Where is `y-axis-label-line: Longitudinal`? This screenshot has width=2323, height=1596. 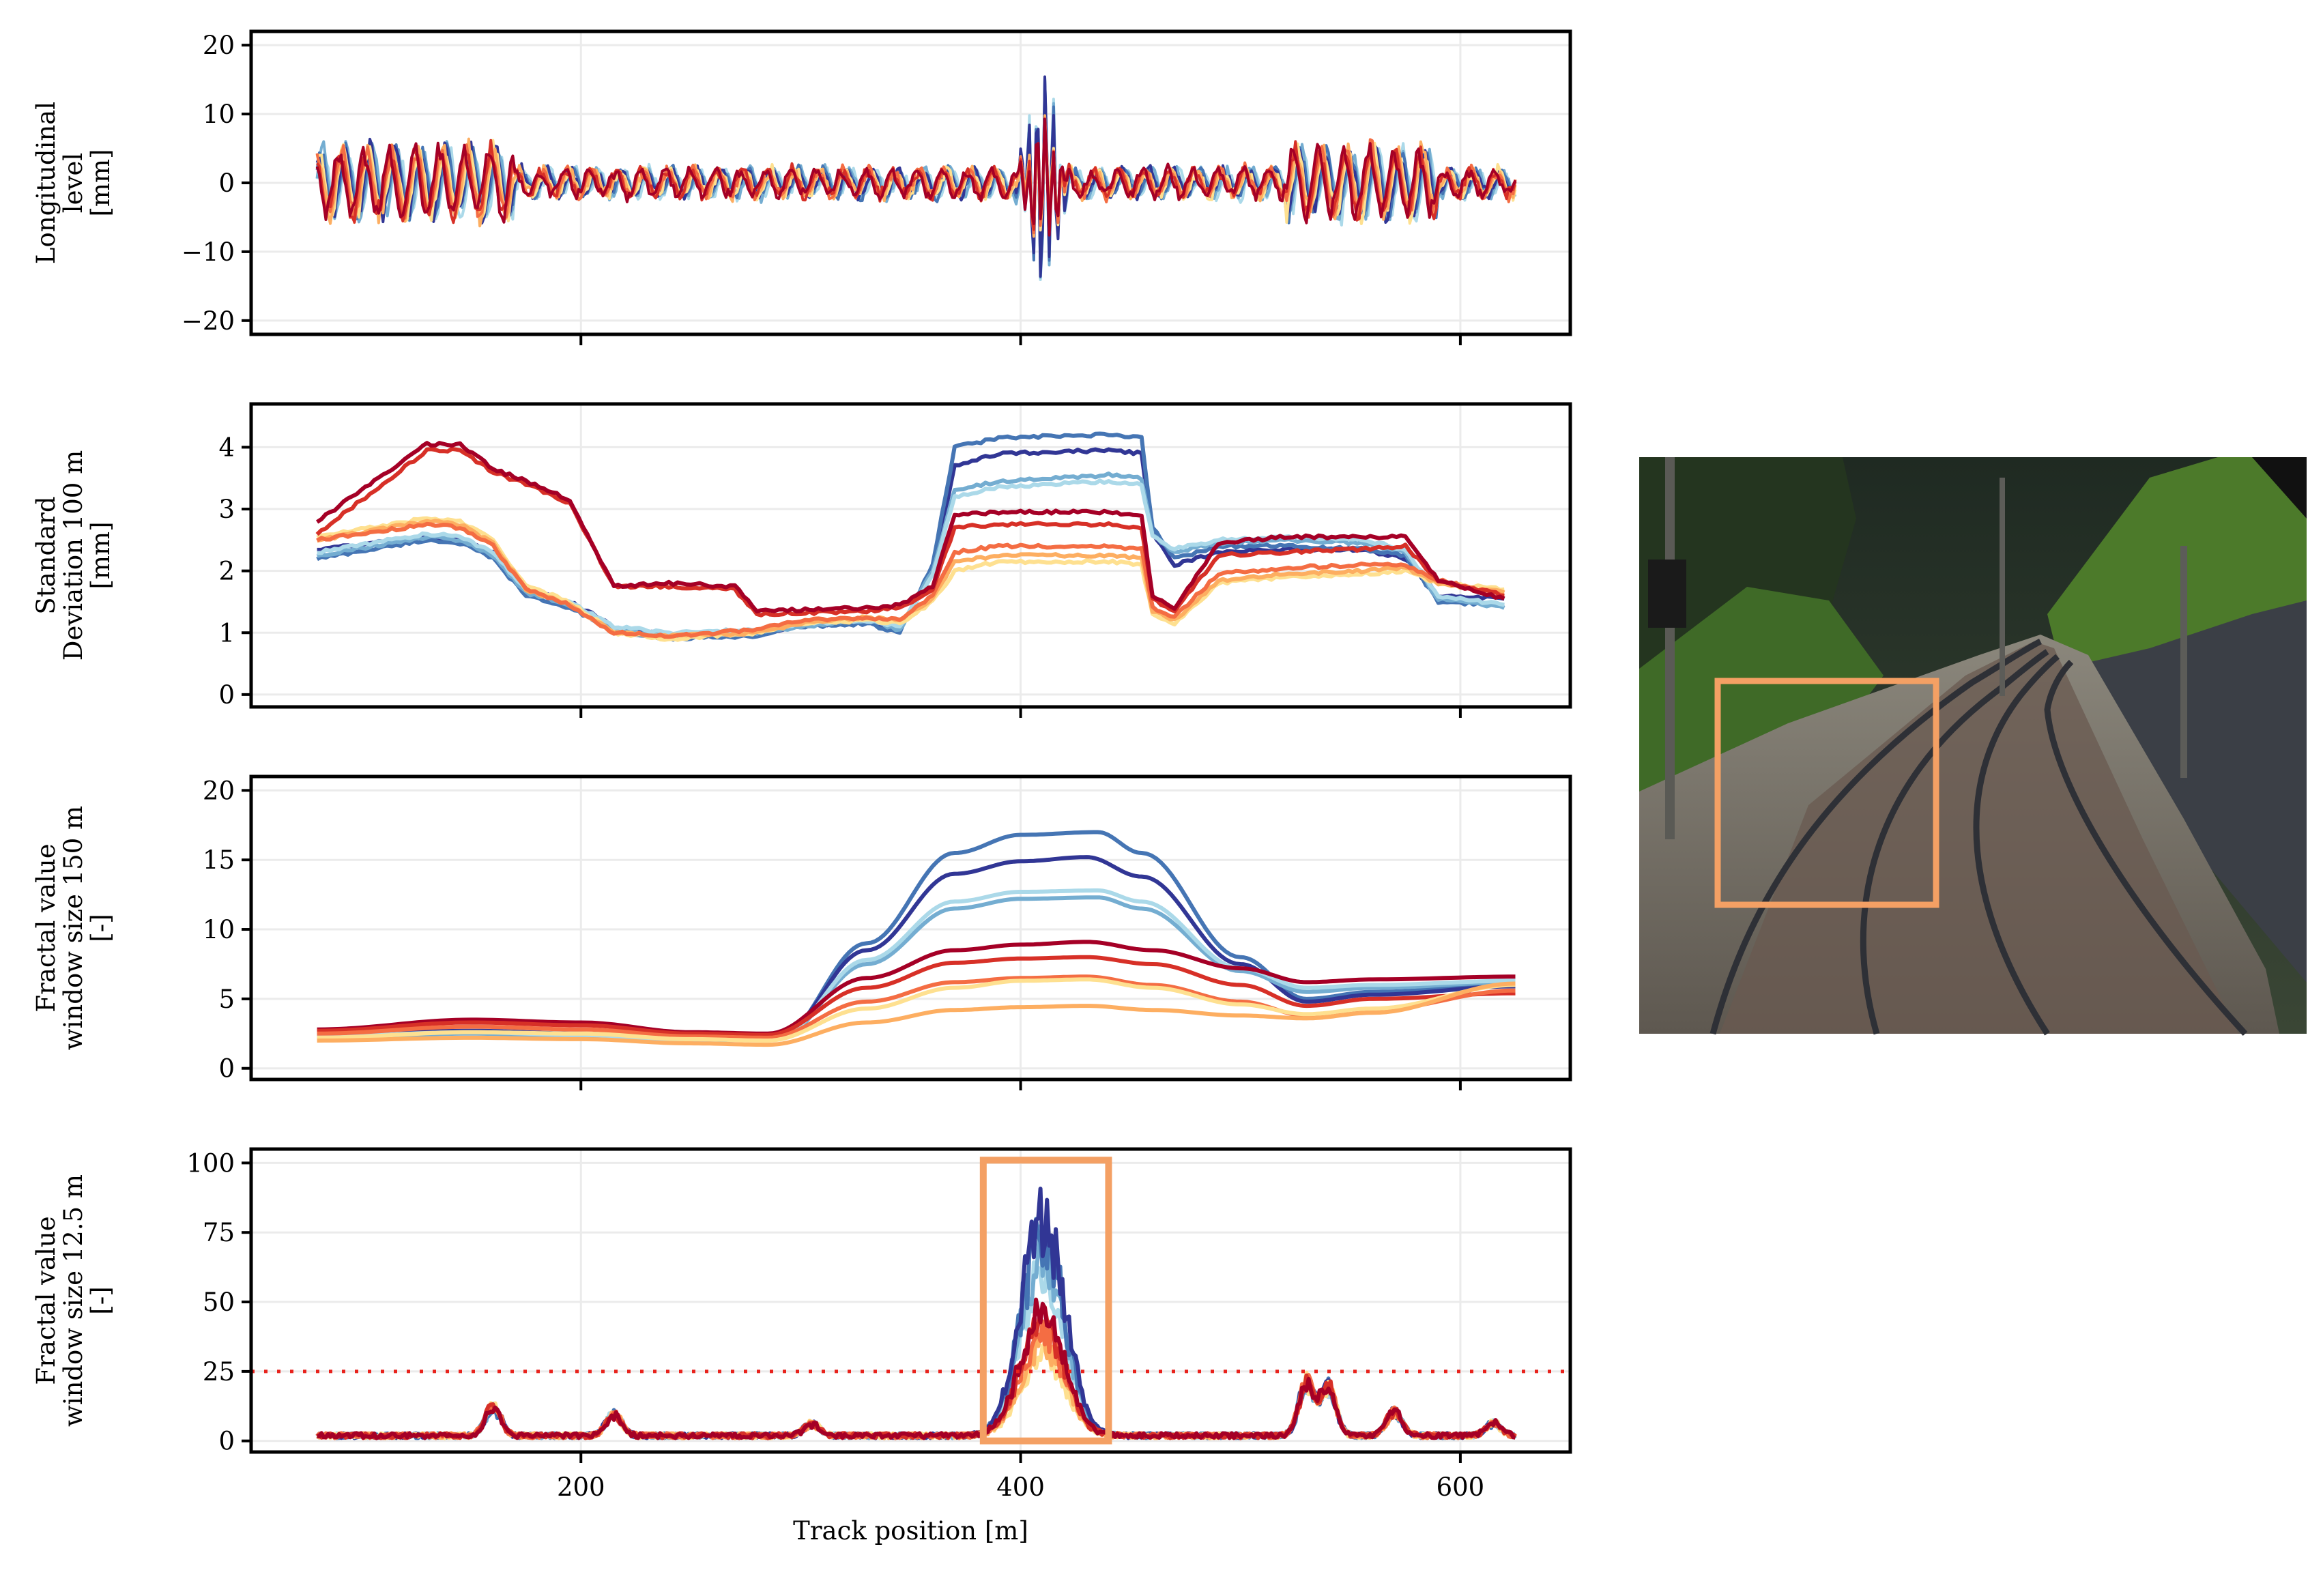 y-axis-label-line: Longitudinal is located at coordinates (46, 183).